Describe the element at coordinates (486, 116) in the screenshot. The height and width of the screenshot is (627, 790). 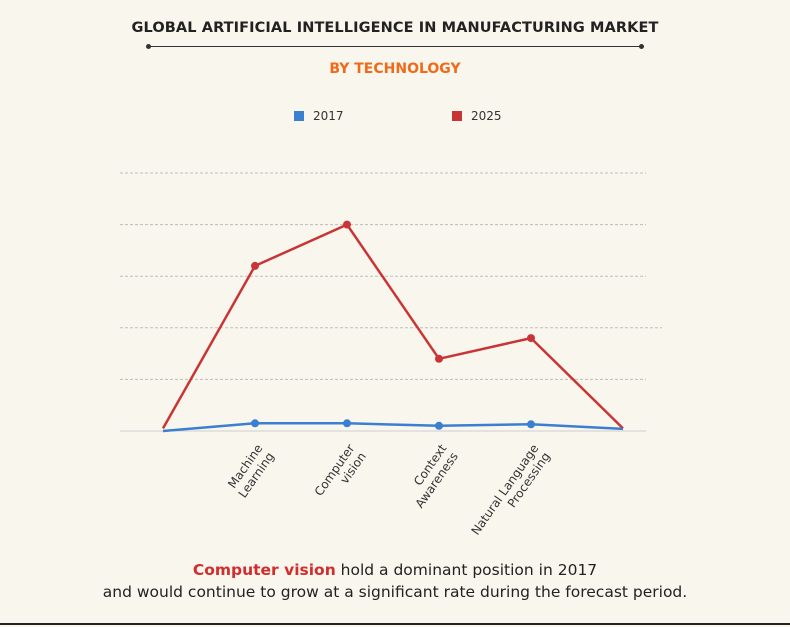
I see `legend-label-2025: 2025` at that location.